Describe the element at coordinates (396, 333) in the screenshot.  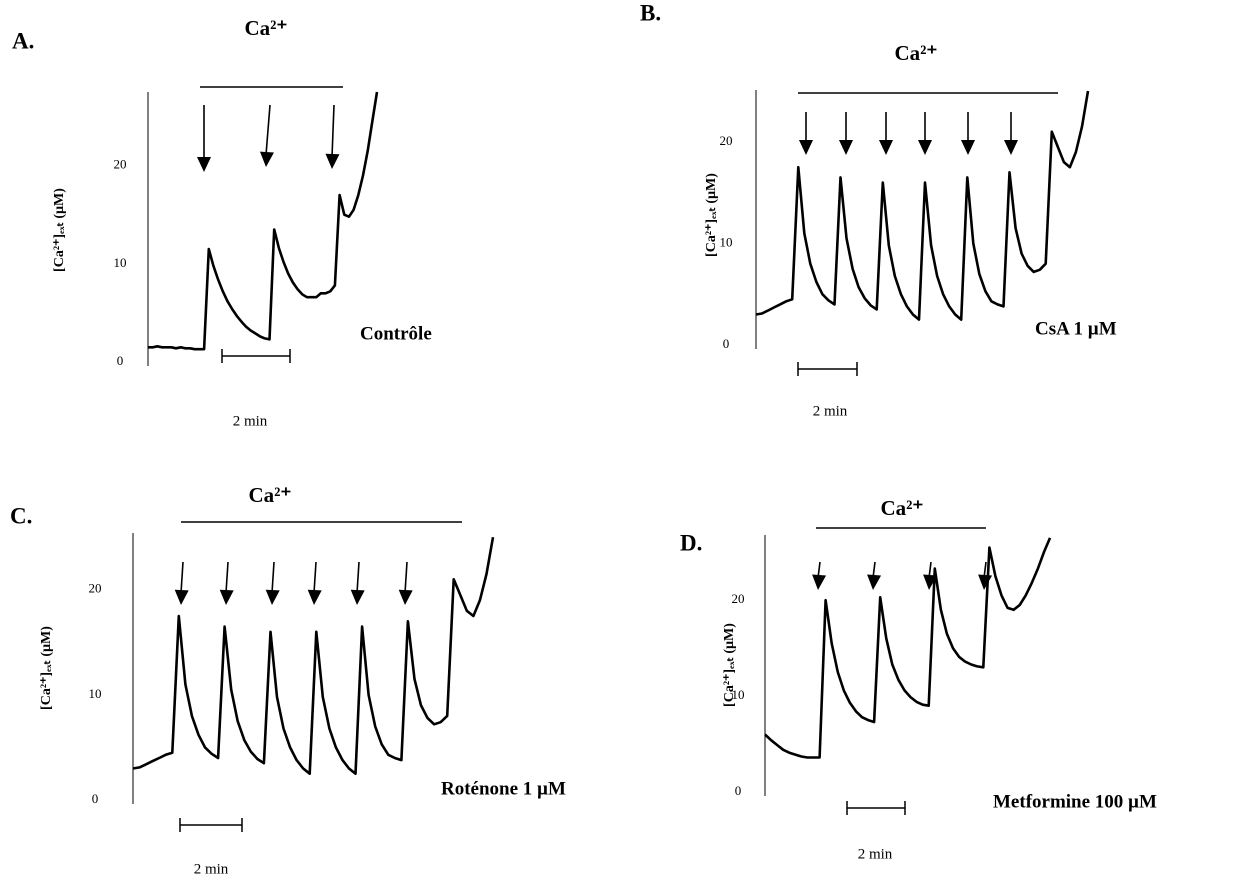
I see `condition-label: Contrôle` at that location.